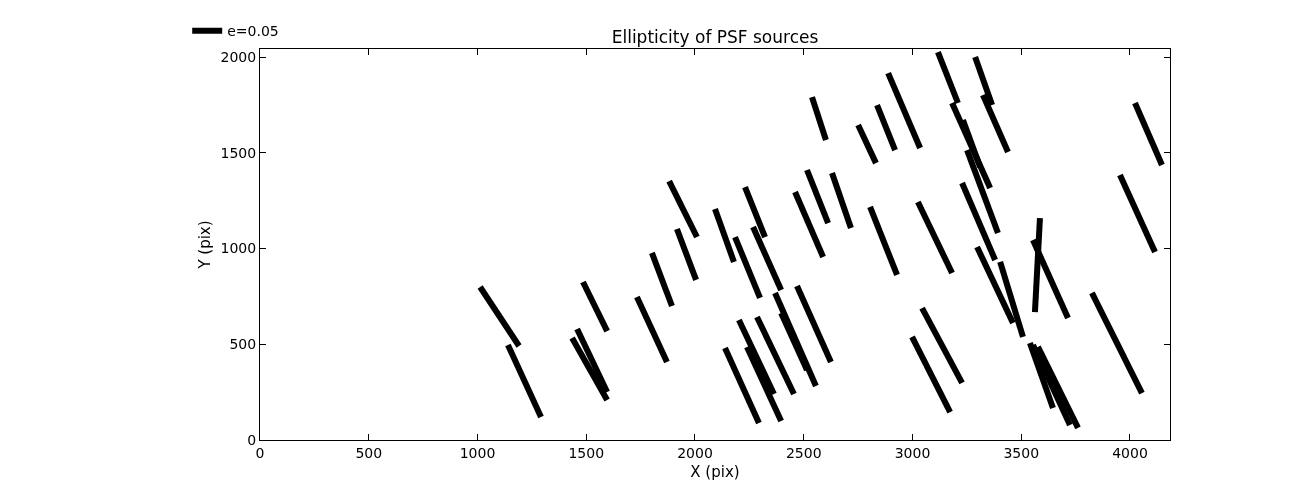  I want to click on y-tick-label: 1000, so click(238, 248).